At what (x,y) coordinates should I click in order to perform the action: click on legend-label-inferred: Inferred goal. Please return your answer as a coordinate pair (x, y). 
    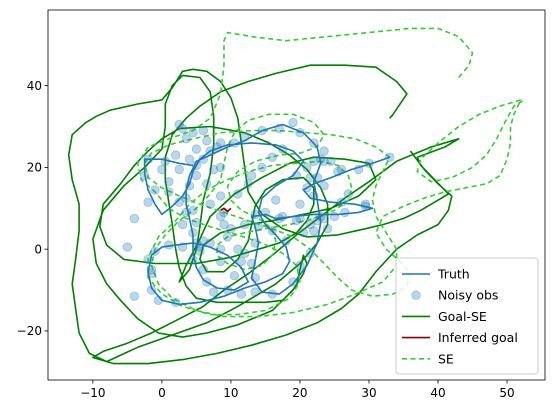
    Looking at the image, I should click on (478, 337).